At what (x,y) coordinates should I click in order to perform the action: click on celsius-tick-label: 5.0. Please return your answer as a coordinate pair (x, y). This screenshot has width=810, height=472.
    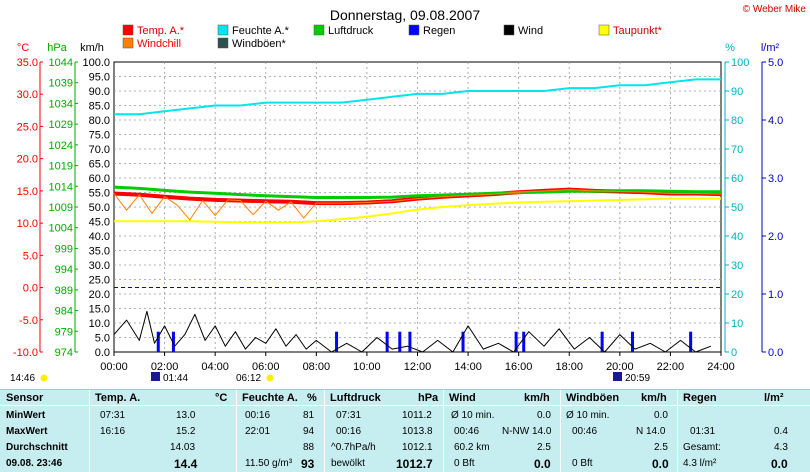
    Looking at the image, I should click on (30, 256).